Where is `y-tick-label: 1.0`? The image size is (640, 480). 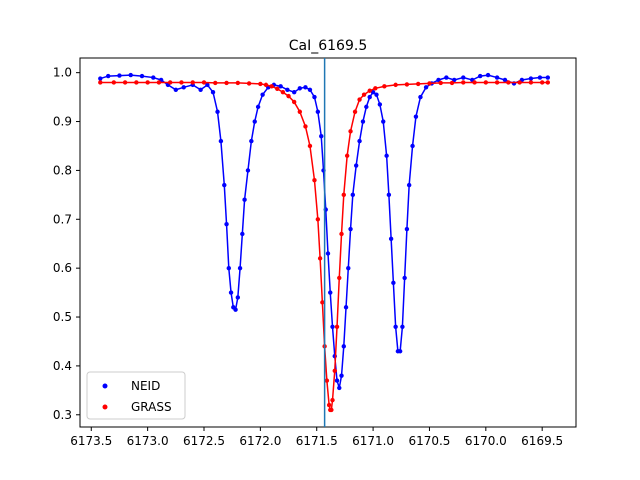 y-tick-label: 1.0 is located at coordinates (62, 73).